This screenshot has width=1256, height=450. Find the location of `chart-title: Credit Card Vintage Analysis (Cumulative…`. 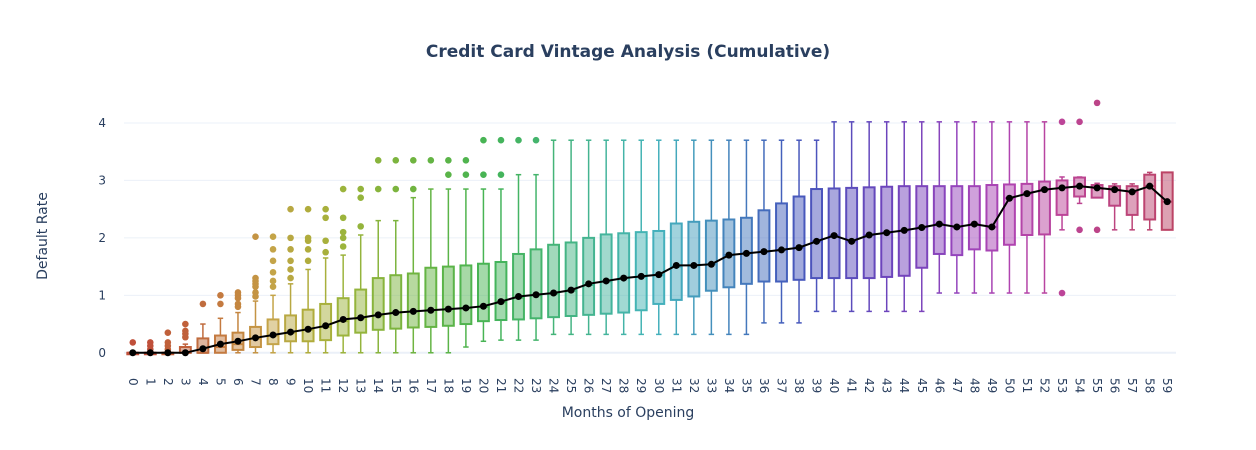

chart-title: Credit Card Vintage Analysis (Cumulative… is located at coordinates (628, 52).